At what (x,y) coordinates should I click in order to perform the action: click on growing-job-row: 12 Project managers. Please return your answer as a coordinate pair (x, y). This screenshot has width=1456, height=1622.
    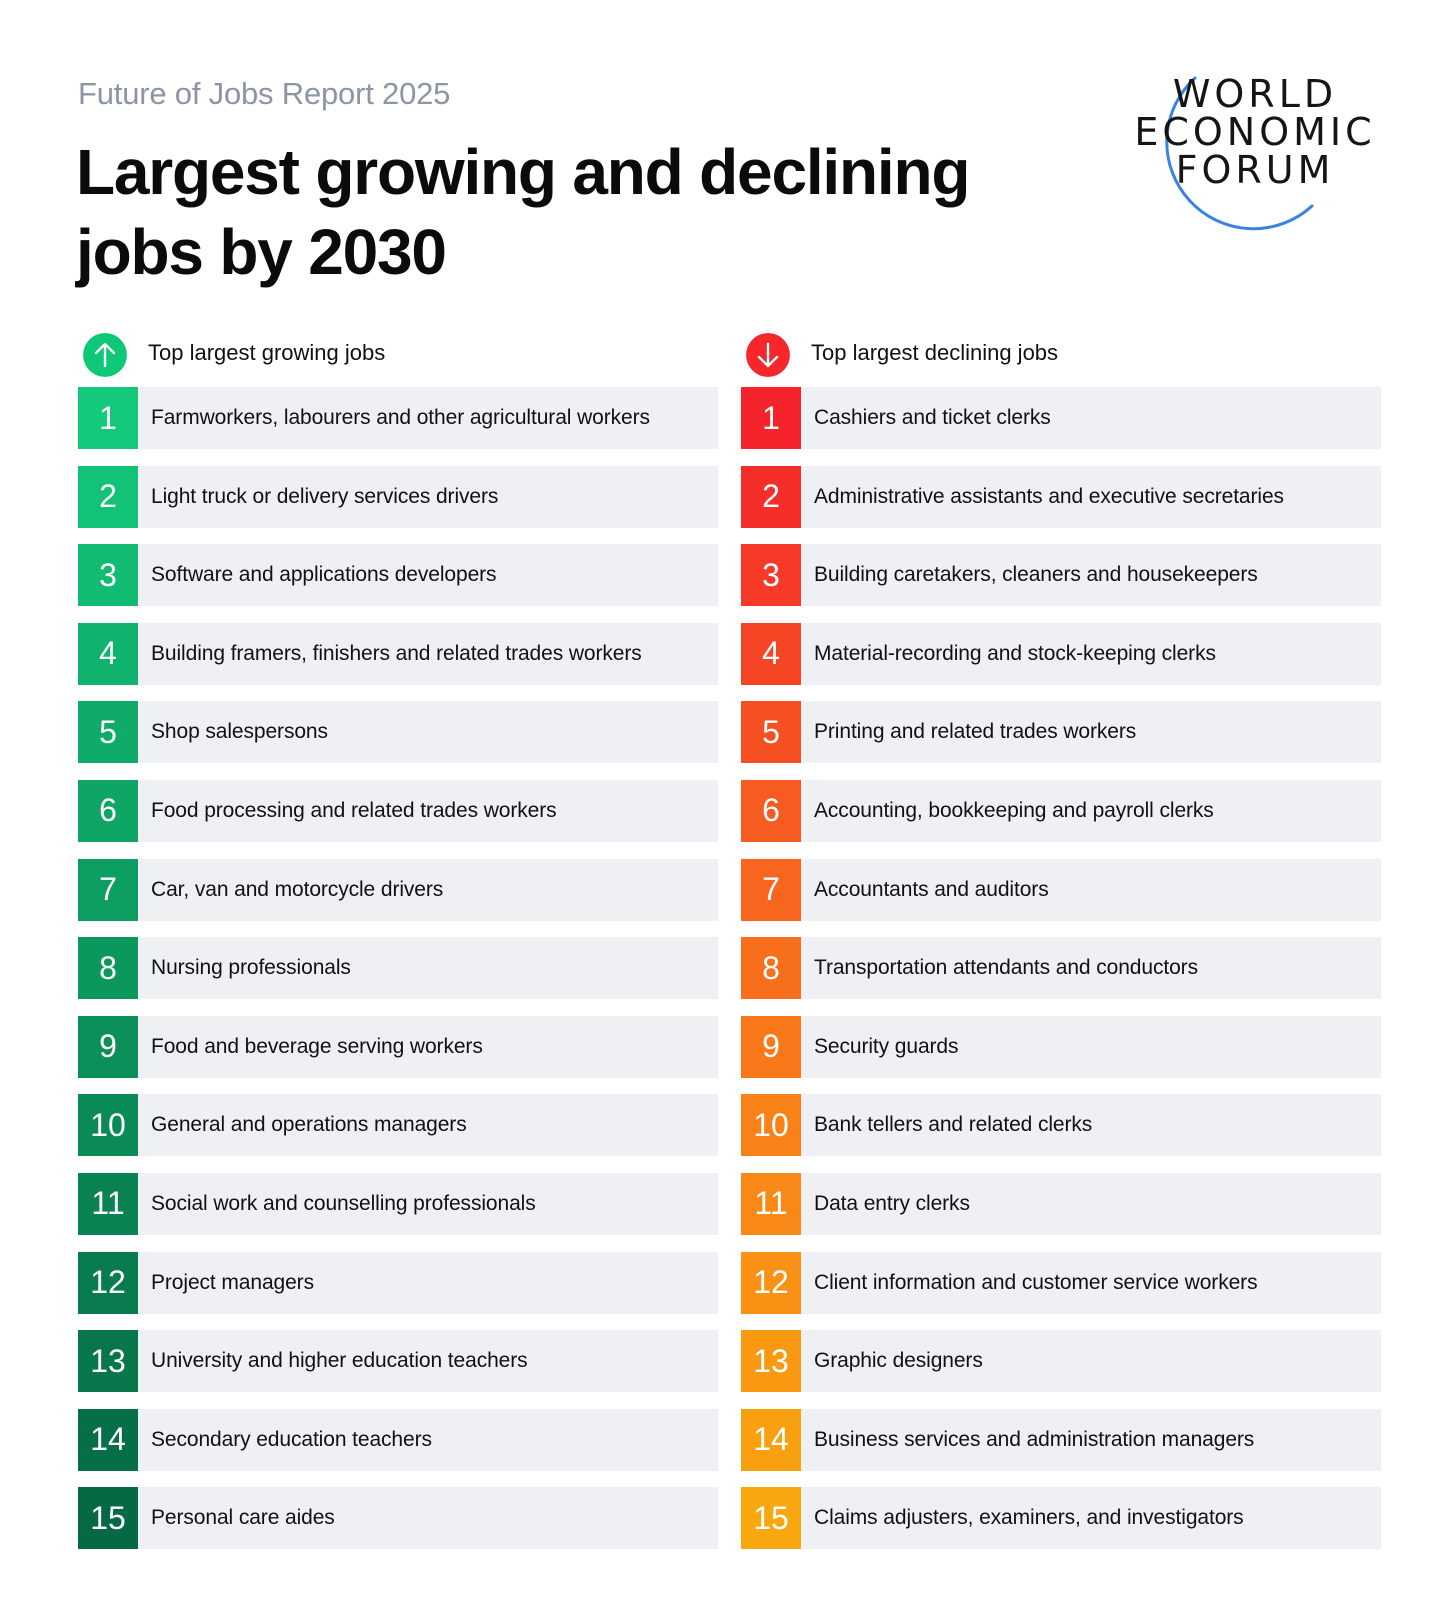
    Looking at the image, I should click on (398, 1282).